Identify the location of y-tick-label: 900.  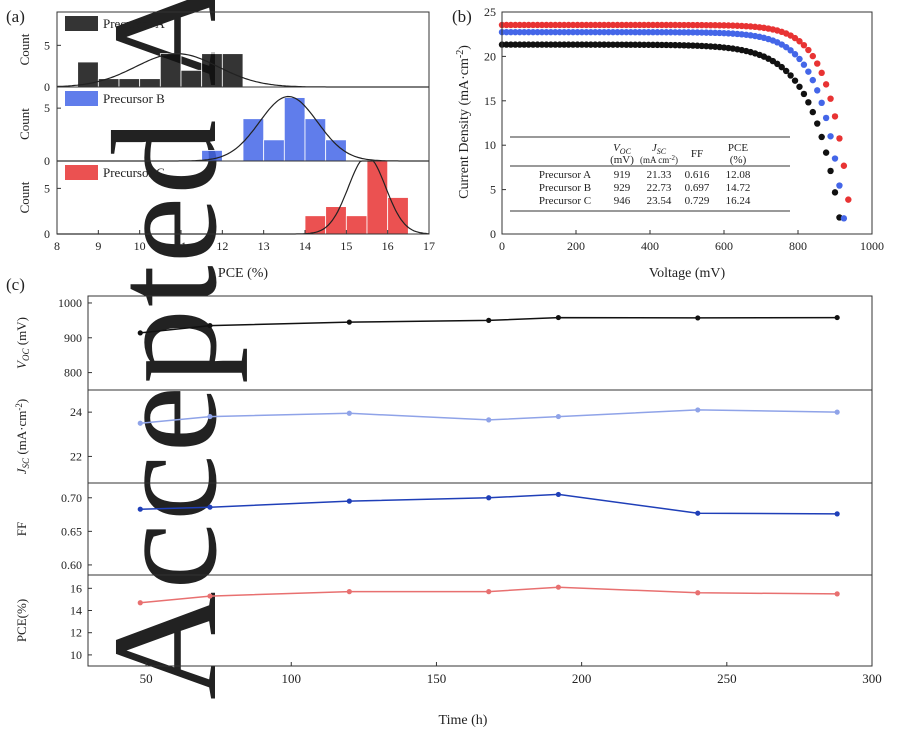
(73, 338).